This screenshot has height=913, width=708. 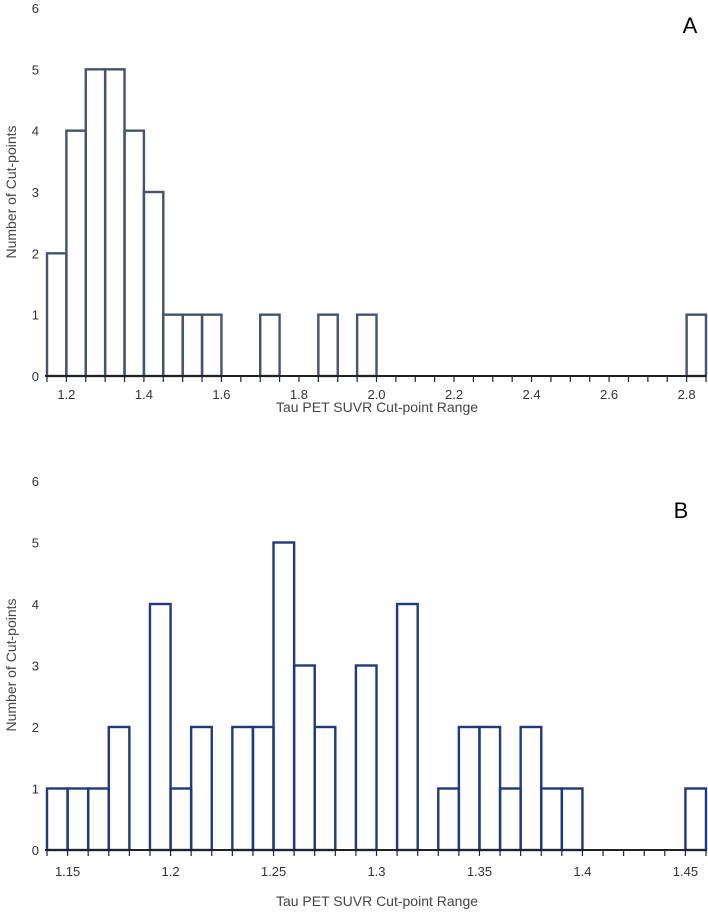 What do you see at coordinates (609, 394) in the screenshot?
I see `panel-a-x-tick-label: 2.6` at bounding box center [609, 394].